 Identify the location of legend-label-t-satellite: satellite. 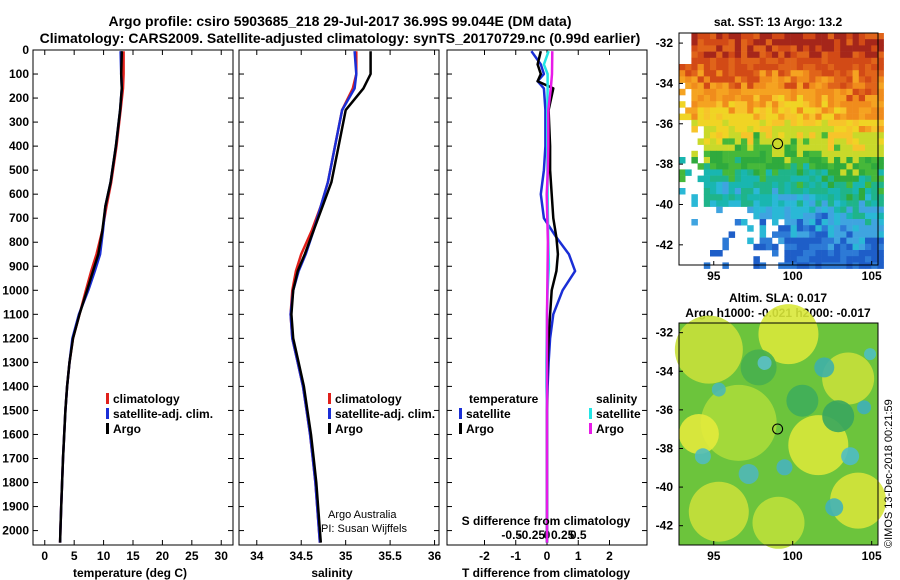
(488, 414).